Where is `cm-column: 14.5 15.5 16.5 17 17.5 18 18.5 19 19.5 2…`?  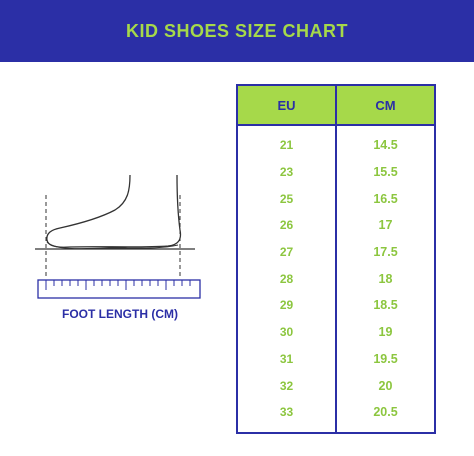
cm-column: 14.5 15.5 16.5 17 17.5 18 18.5 19 19.5 2… is located at coordinates (384, 279).